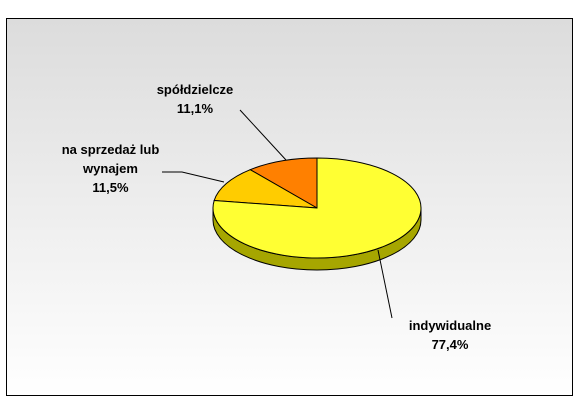  I want to click on value-label: 11,5%, so click(110, 187).